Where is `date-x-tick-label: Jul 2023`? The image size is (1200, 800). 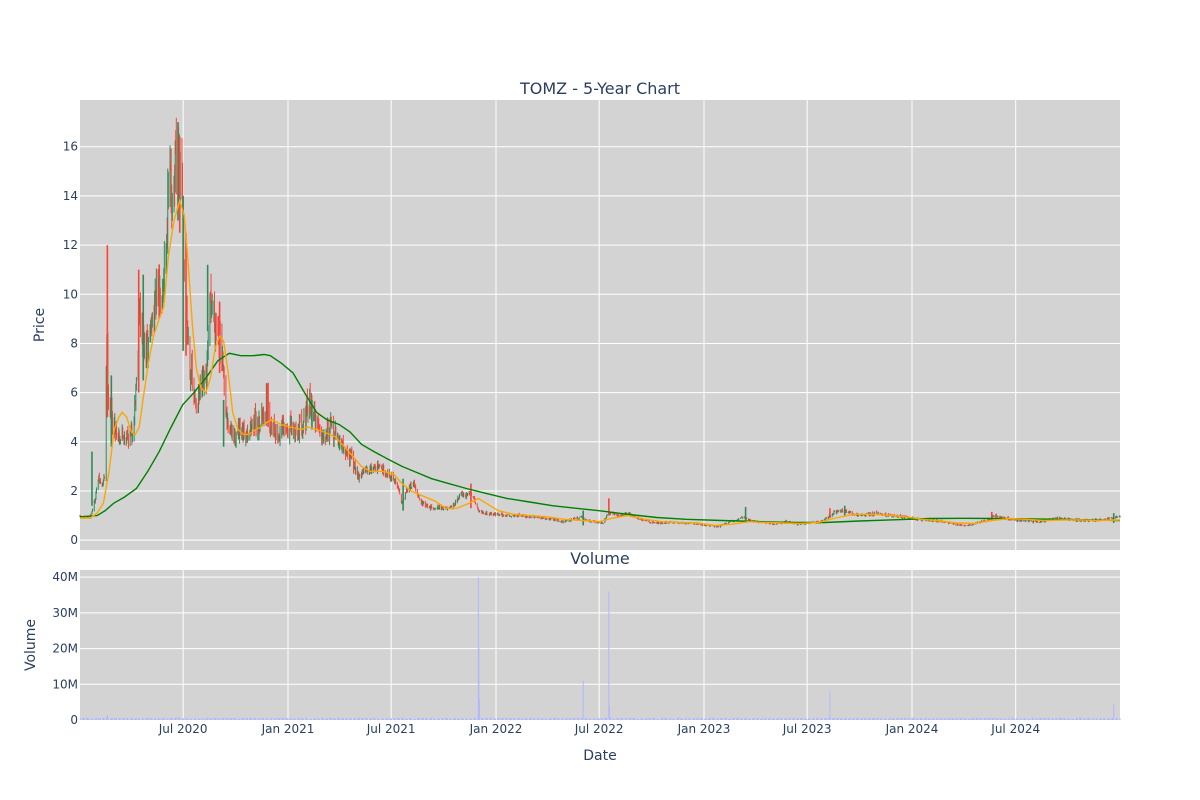 date-x-tick-label: Jul 2023 is located at coordinates (807, 729).